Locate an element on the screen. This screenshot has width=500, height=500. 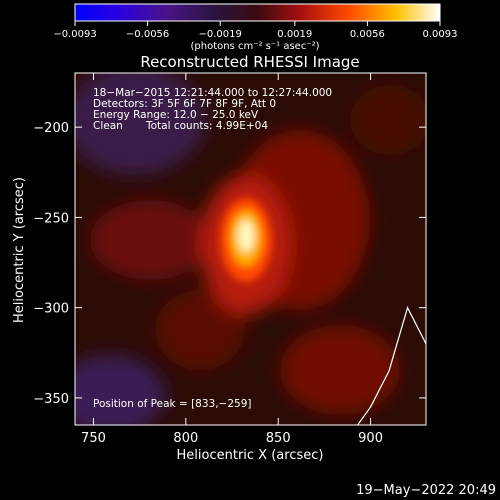
peak-position-label: Position of Peak = [833,−259] is located at coordinates (172, 404).